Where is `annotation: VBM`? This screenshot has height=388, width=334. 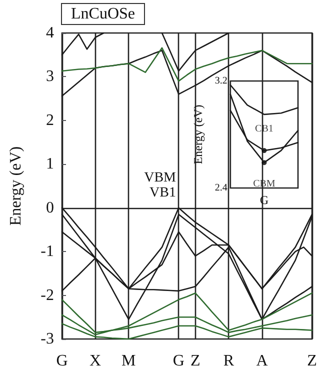
annotation: VBM is located at coordinates (160, 178).